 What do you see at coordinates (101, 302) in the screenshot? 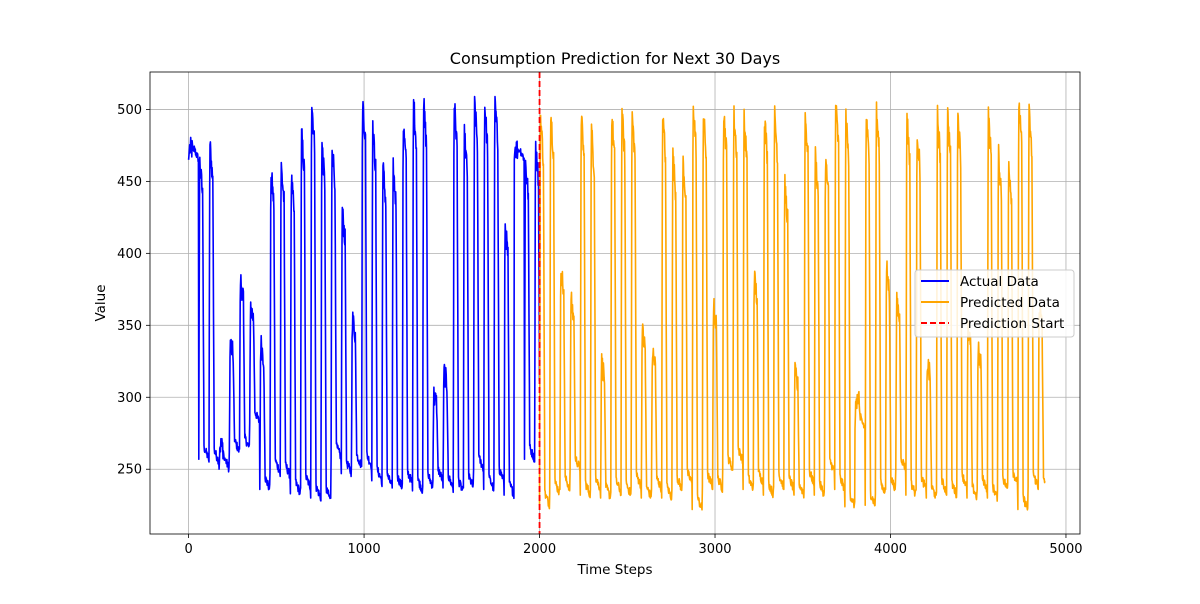
I see `y-axis-label: Value` at bounding box center [101, 302].